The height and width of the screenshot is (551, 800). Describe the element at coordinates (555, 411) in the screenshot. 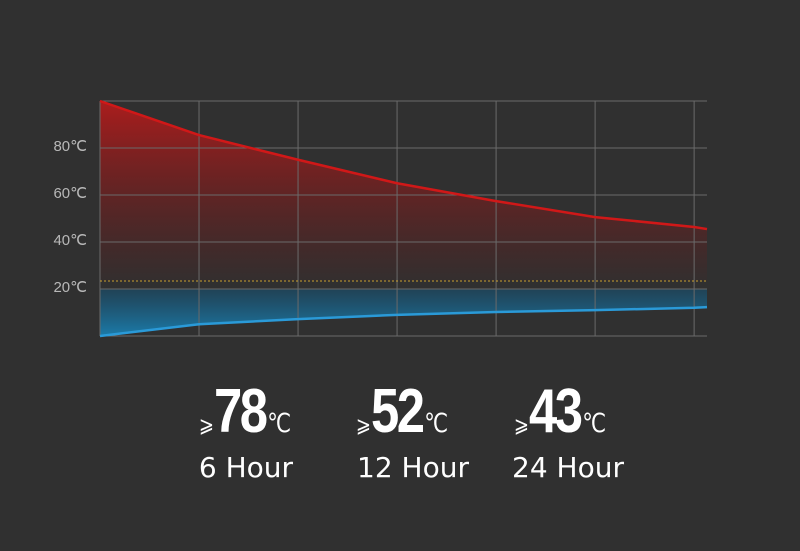

I see `number: 43` at that location.